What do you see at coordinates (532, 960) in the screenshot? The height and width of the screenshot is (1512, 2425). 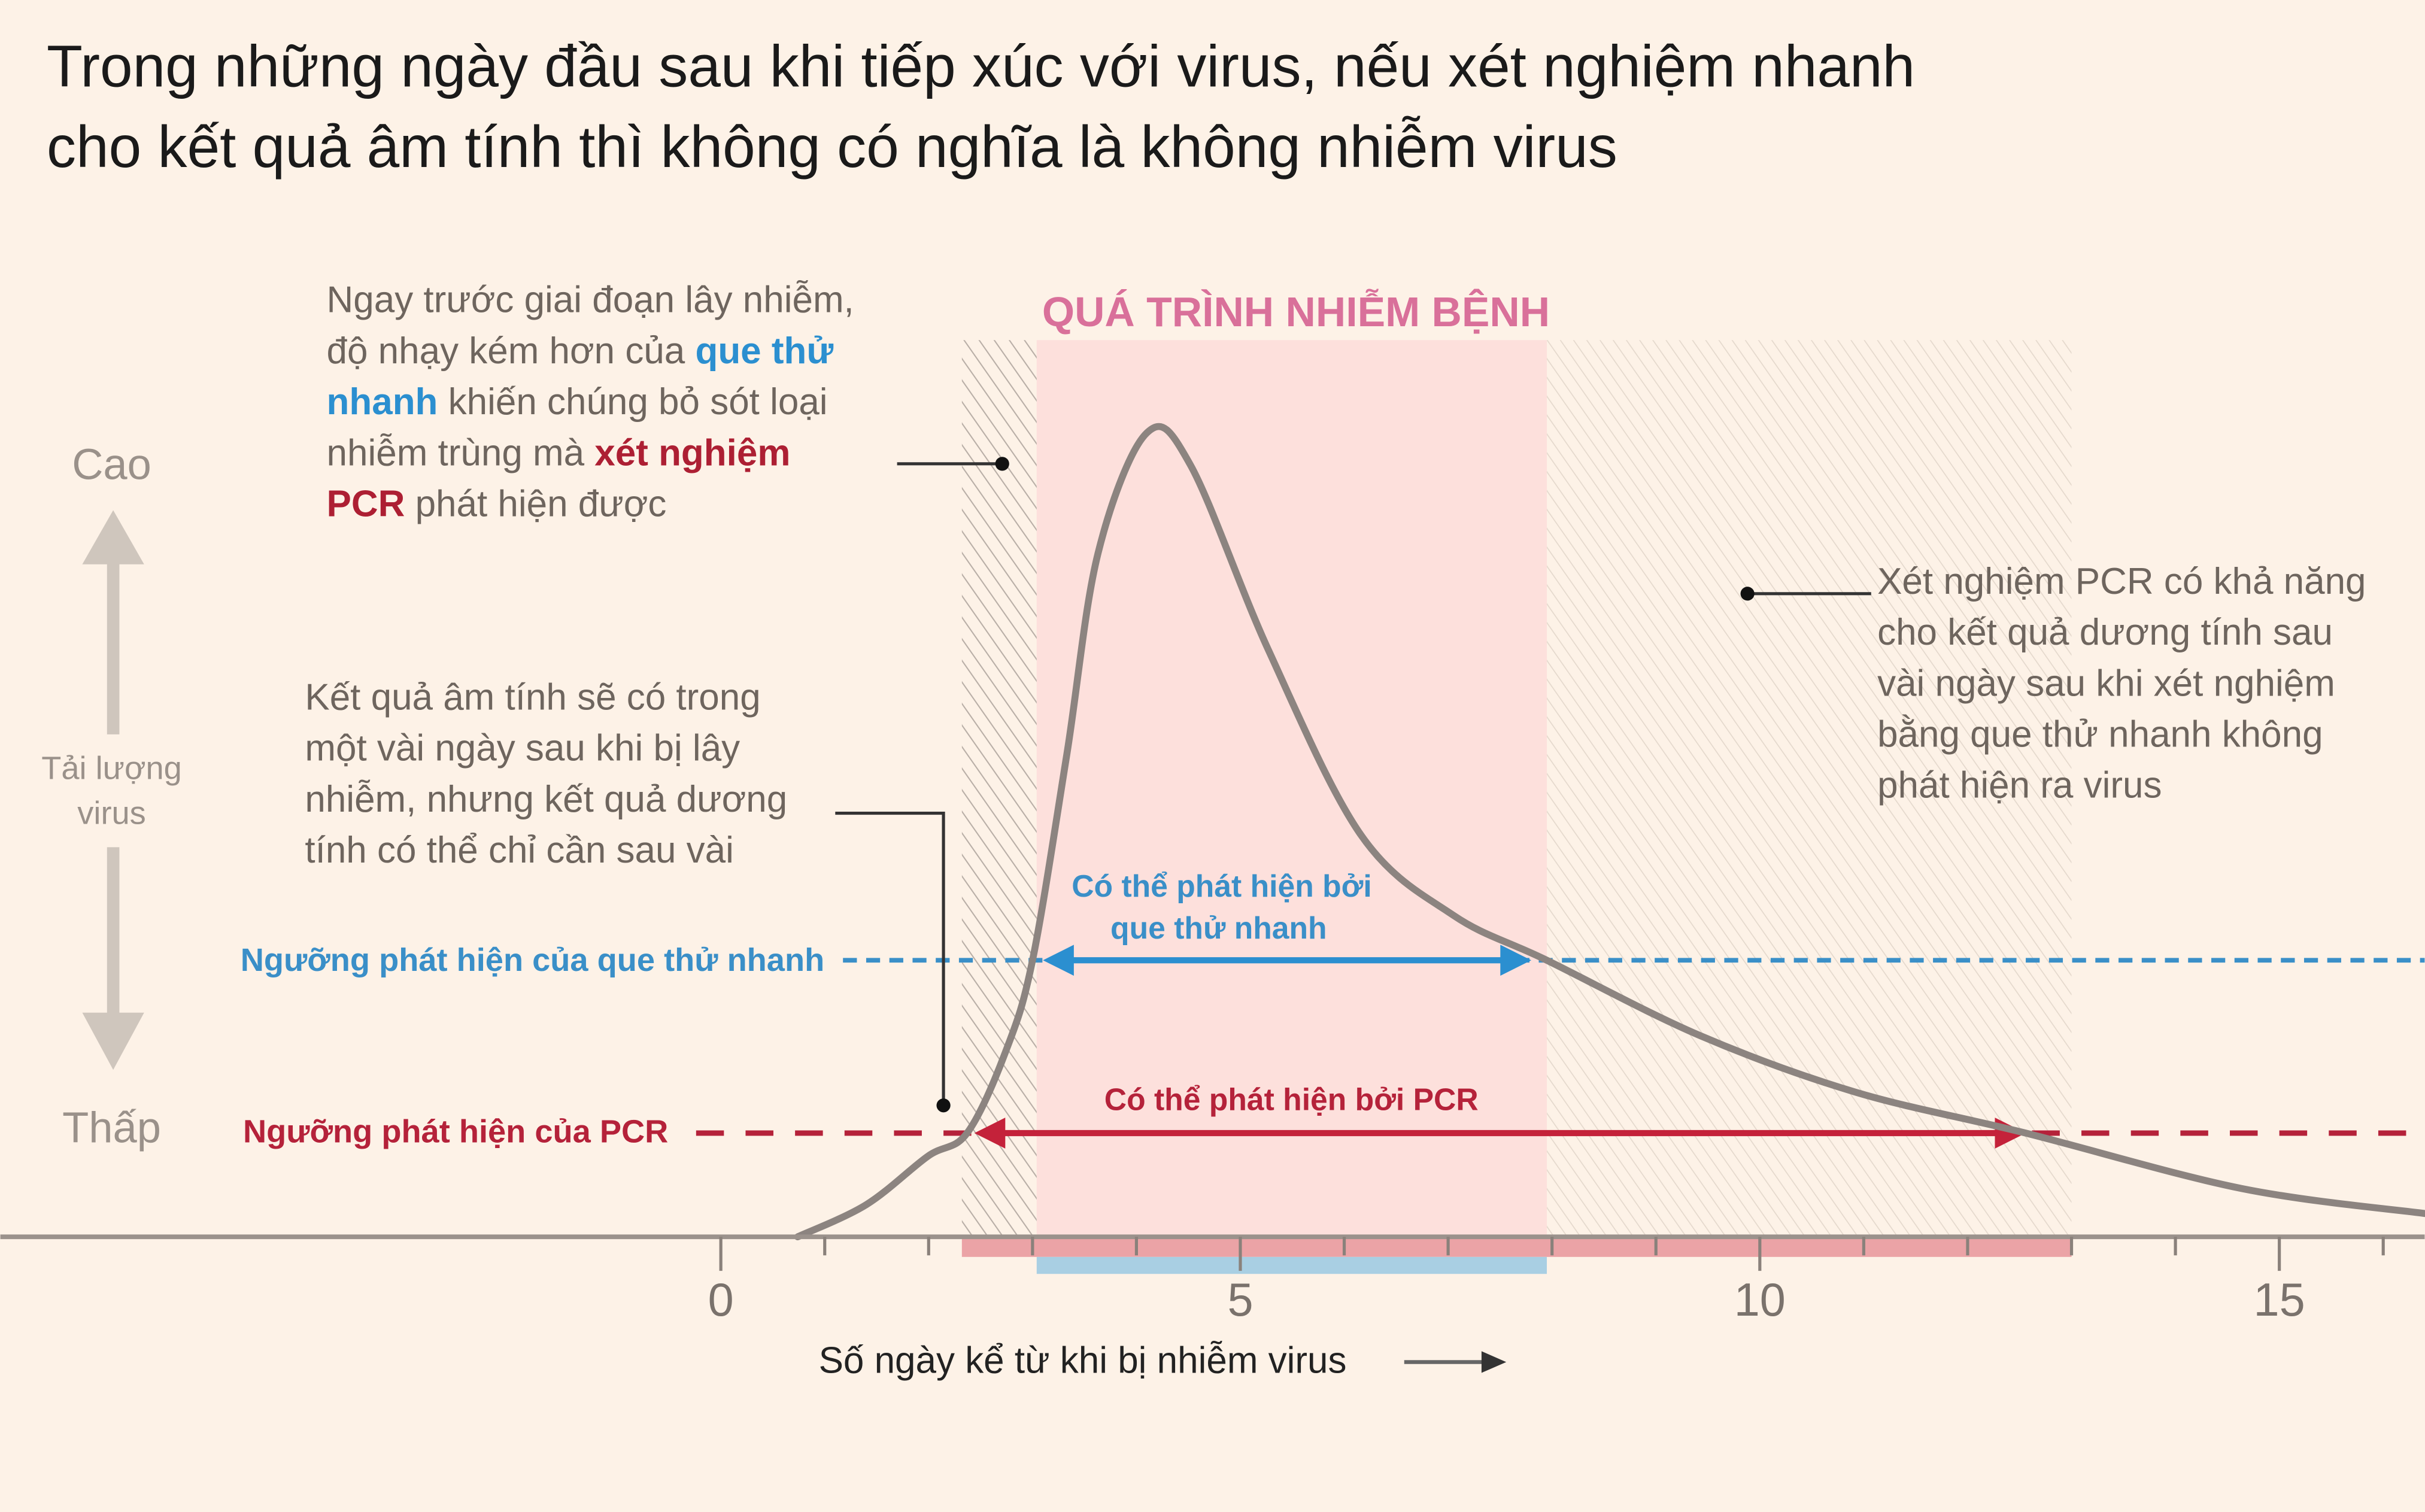 I see `rapid-threshold-label: Ngưỡng phát hiện của que thử nhanh` at bounding box center [532, 960].